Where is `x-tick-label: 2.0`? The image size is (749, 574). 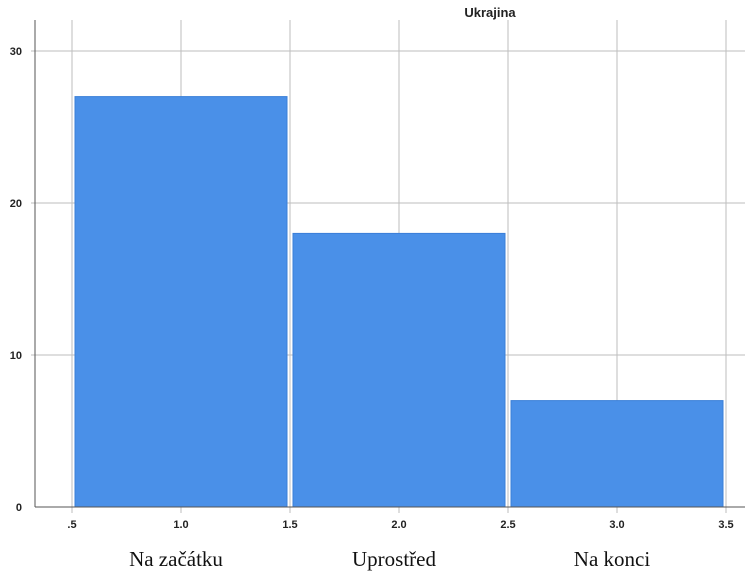 x-tick-label: 2.0 is located at coordinates (398, 525).